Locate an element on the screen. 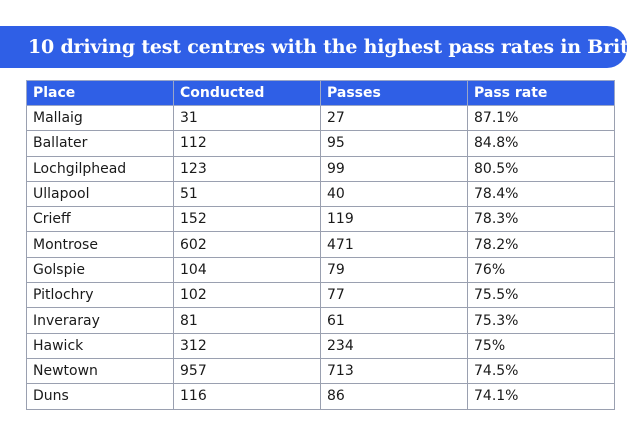 The width and height of the screenshot is (640, 427). pass-rate-cell: 74.5% is located at coordinates (541, 371).